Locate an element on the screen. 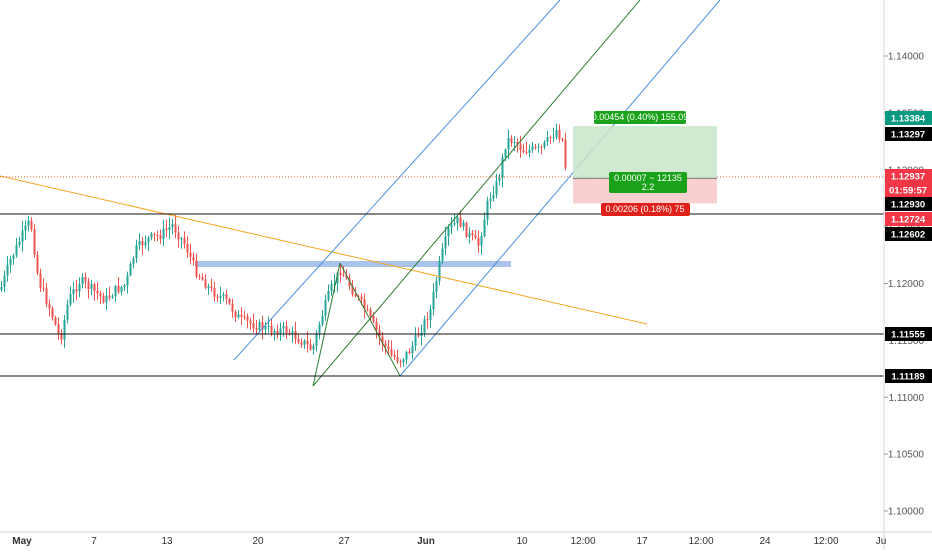  time-tick-label: 27 is located at coordinates (344, 541).